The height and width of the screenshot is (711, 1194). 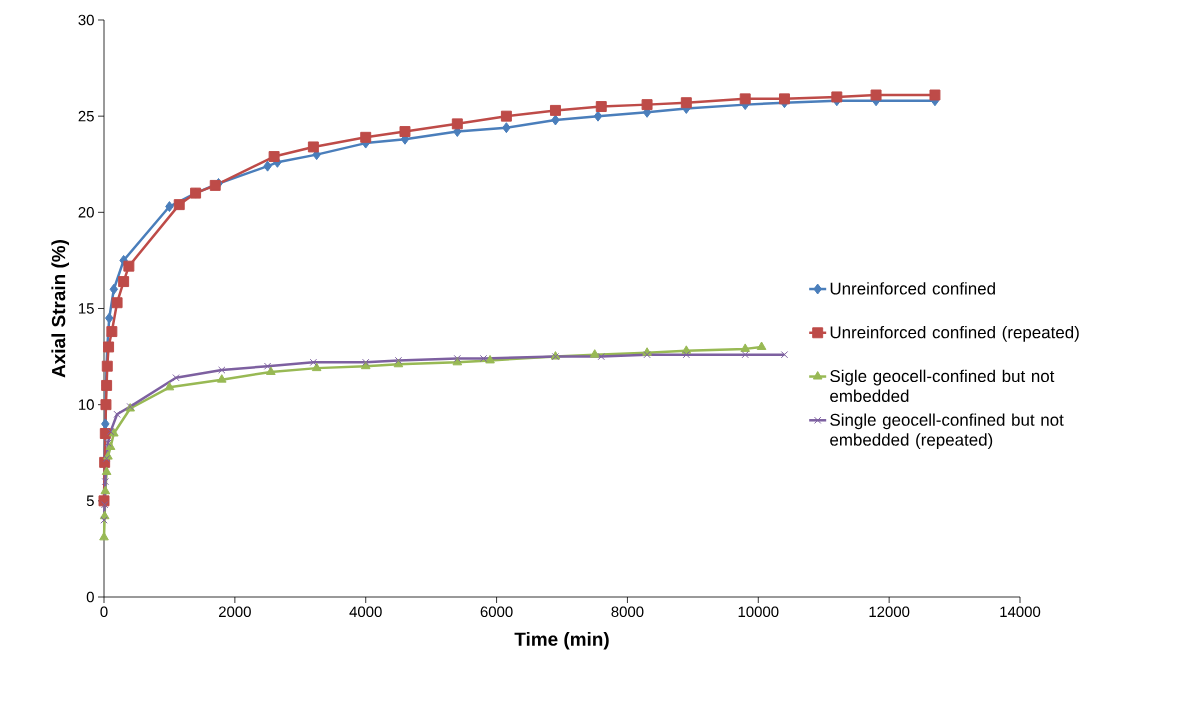 I want to click on x-tick-label: 6000, so click(x=496, y=612).